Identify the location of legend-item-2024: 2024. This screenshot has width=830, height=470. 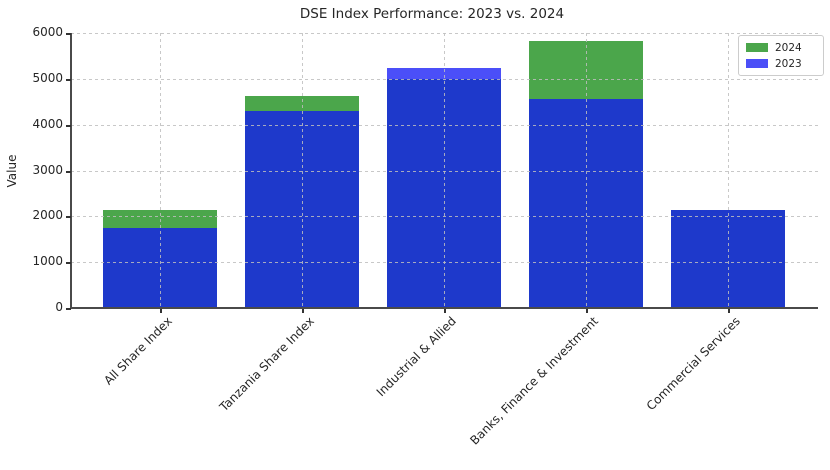
(781, 48).